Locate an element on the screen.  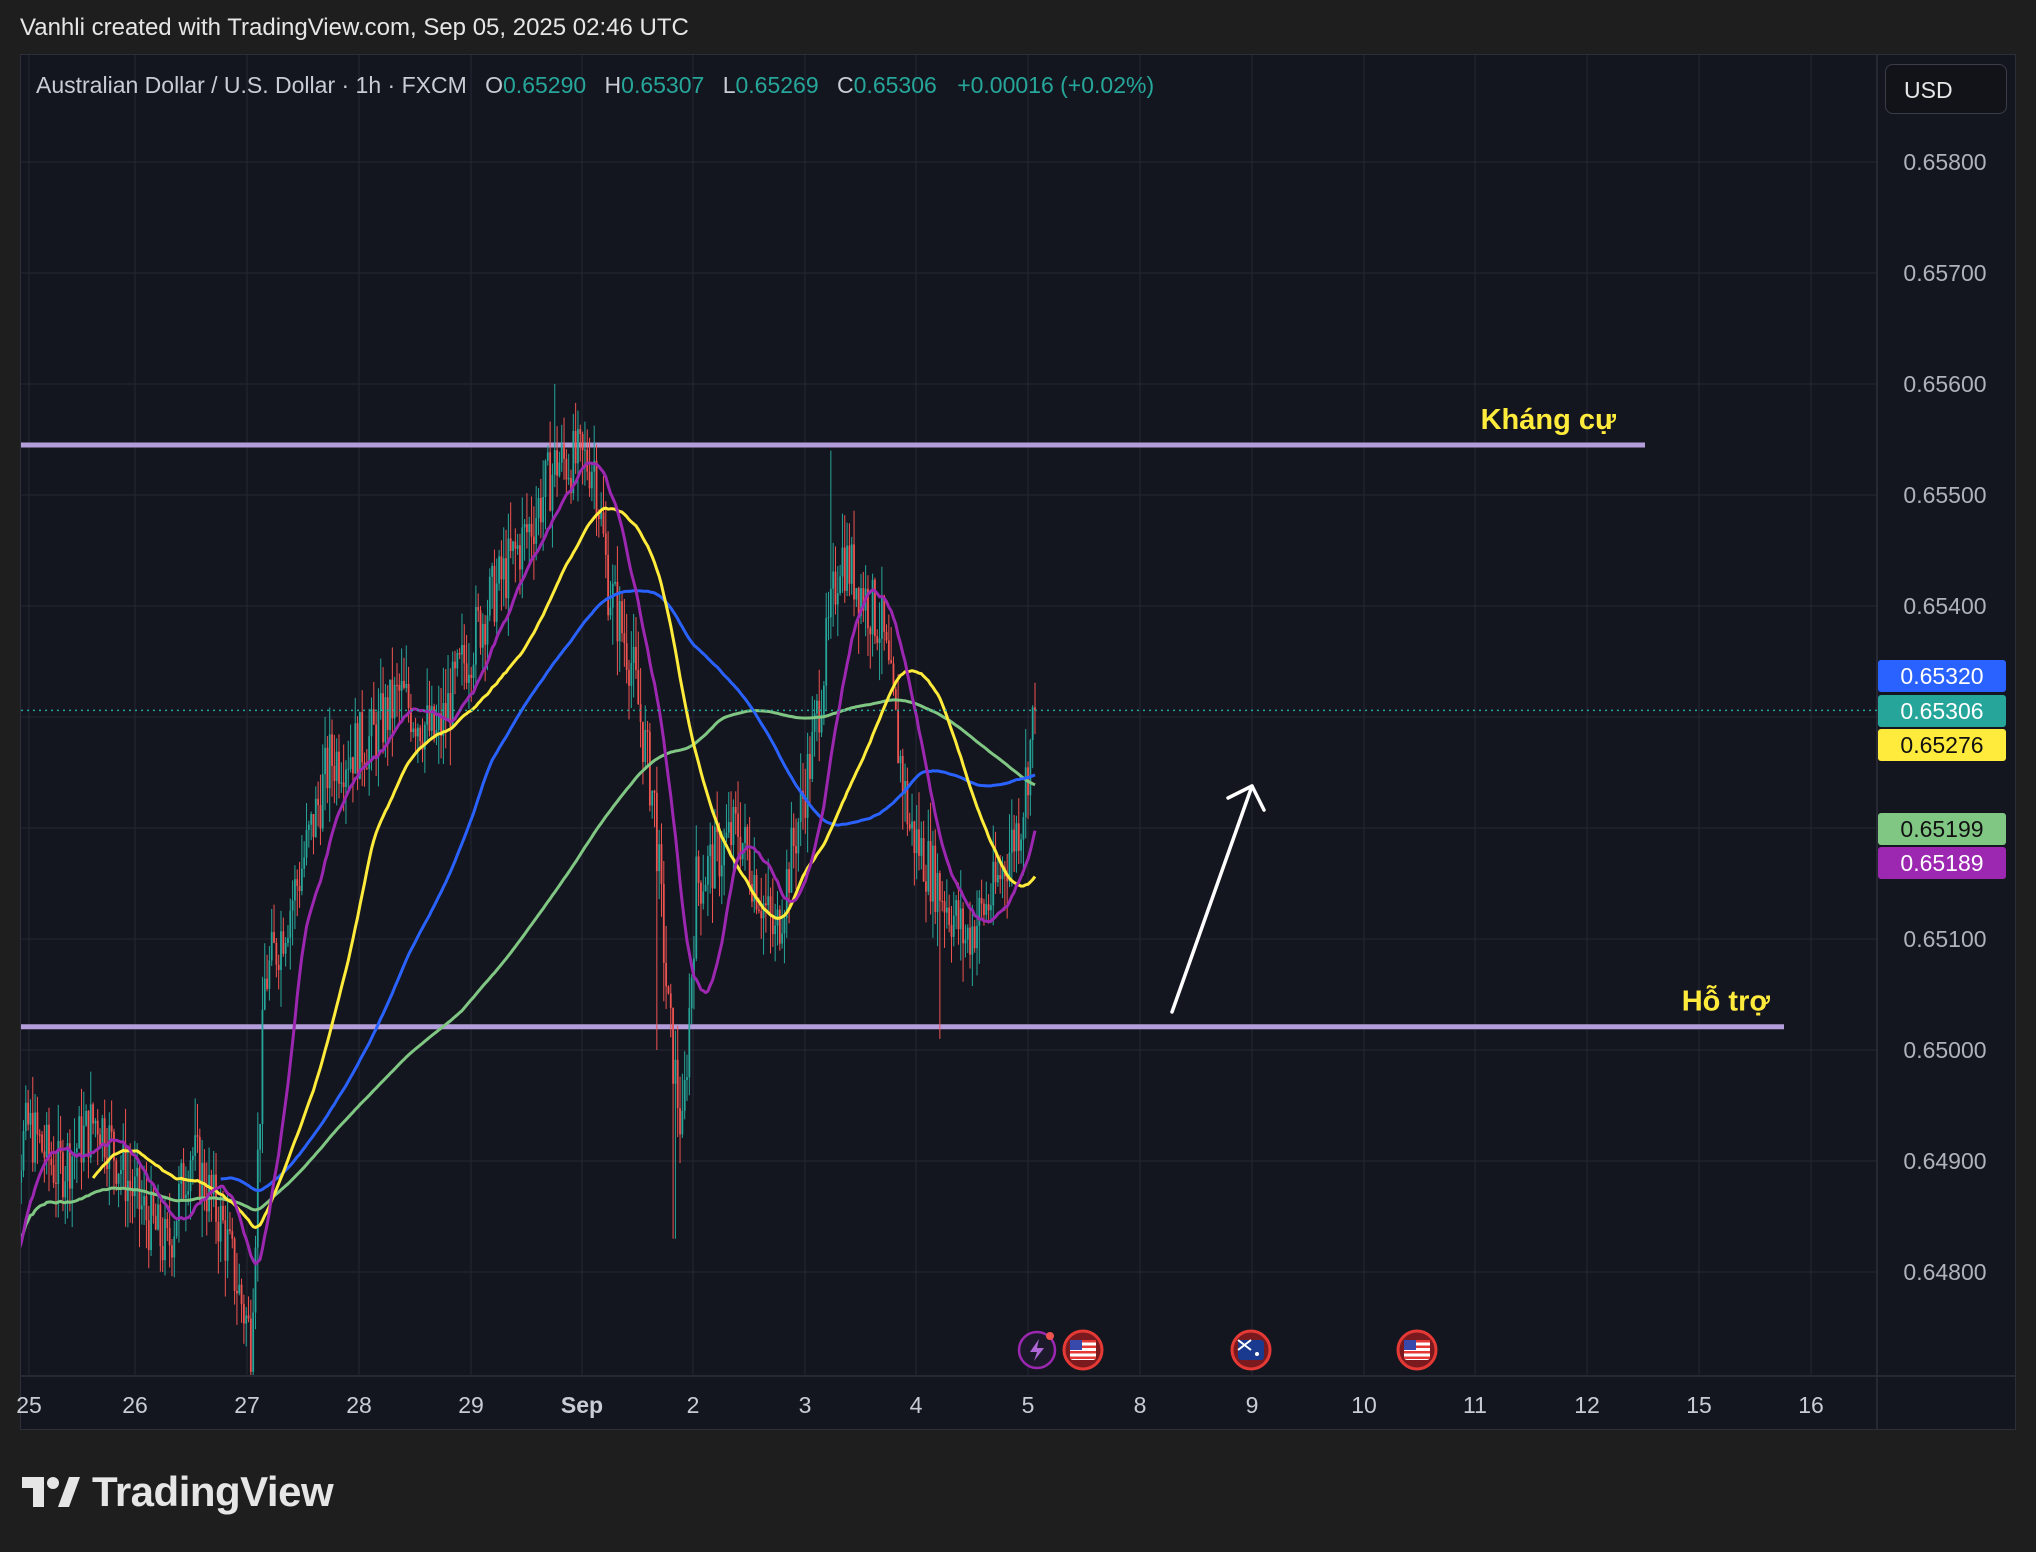
time-tick-label: 2 is located at coordinates (693, 1405).